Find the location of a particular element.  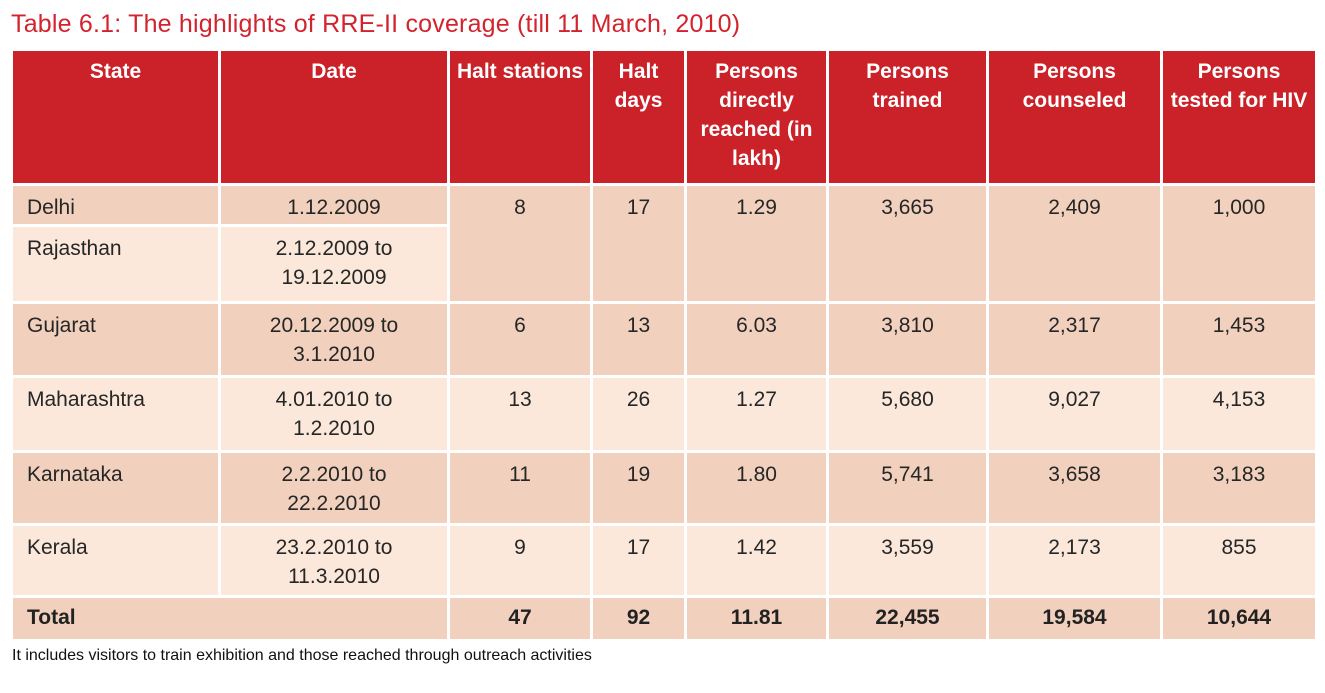

total-halt-stations-cell: 47 is located at coordinates (520, 618).